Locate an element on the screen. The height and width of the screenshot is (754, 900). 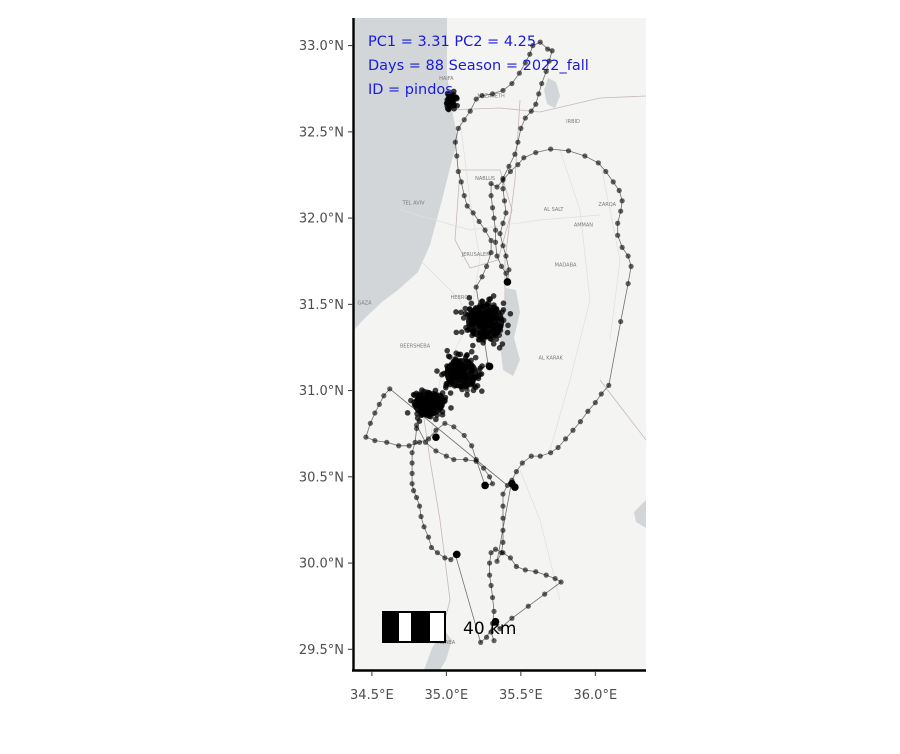
y-tick-label: 30.0°N is located at coordinates (321, 564).